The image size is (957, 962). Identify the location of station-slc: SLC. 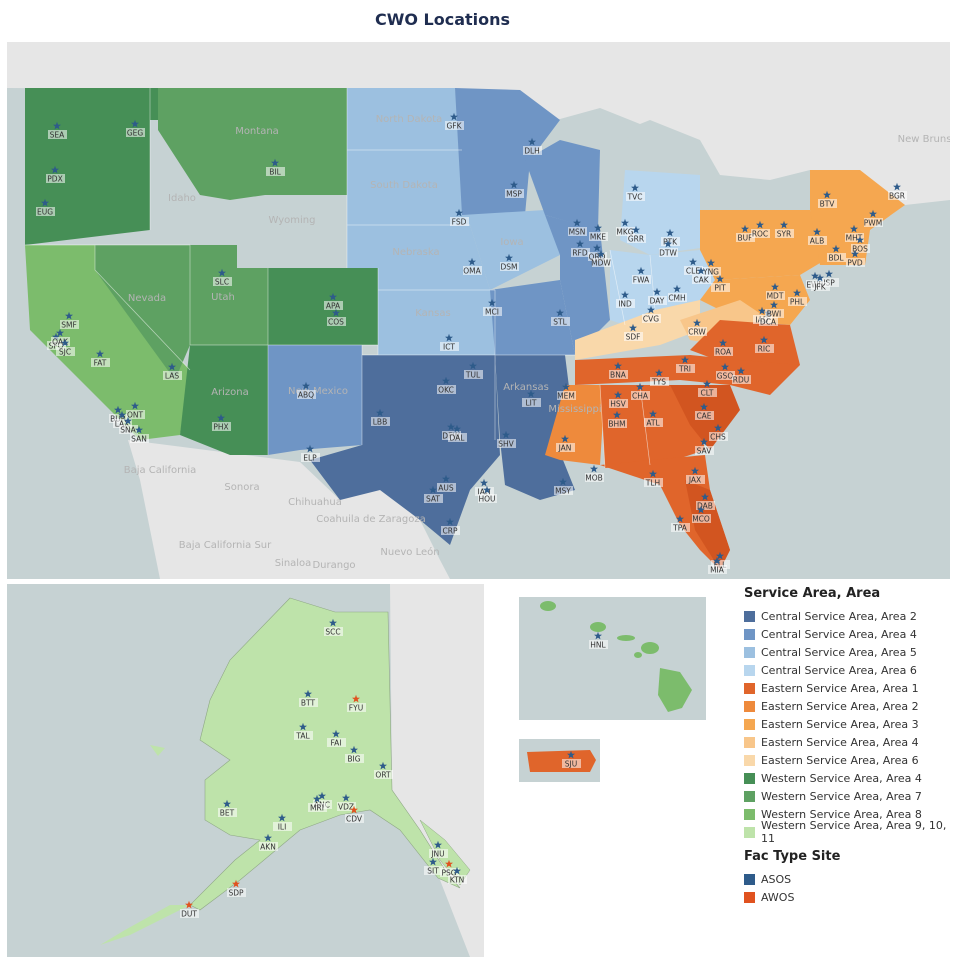
(222, 277).